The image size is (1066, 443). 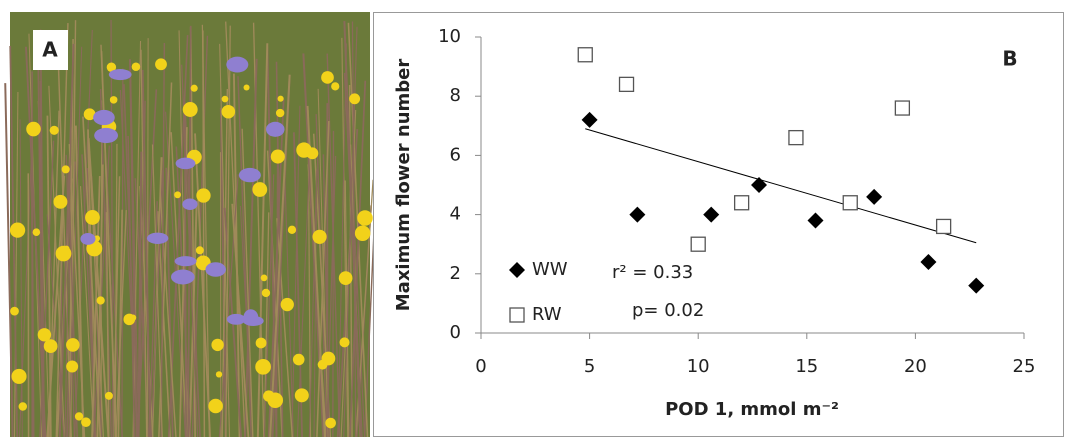 What do you see at coordinates (589, 366) in the screenshot?
I see `x-tick-label: 5` at bounding box center [589, 366].